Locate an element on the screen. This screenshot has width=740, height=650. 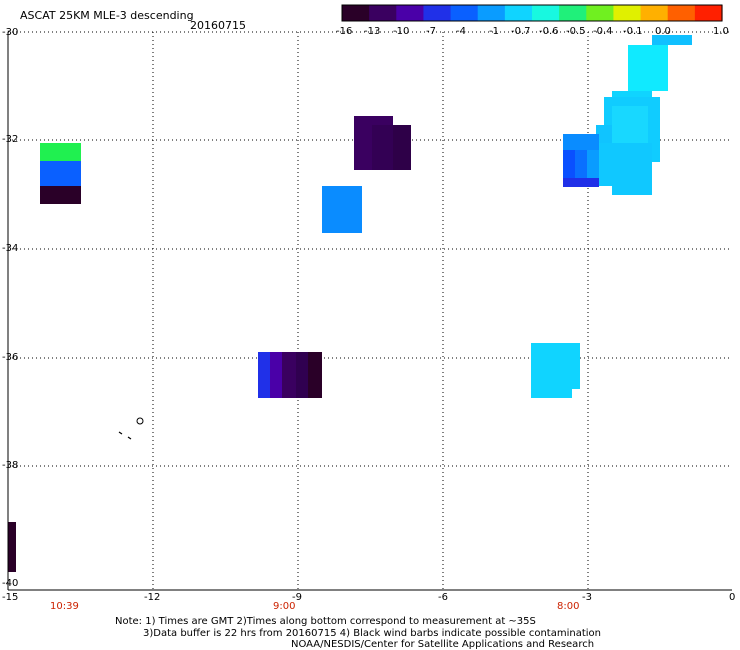
lat-label: -34 is located at coordinates (10, 248).